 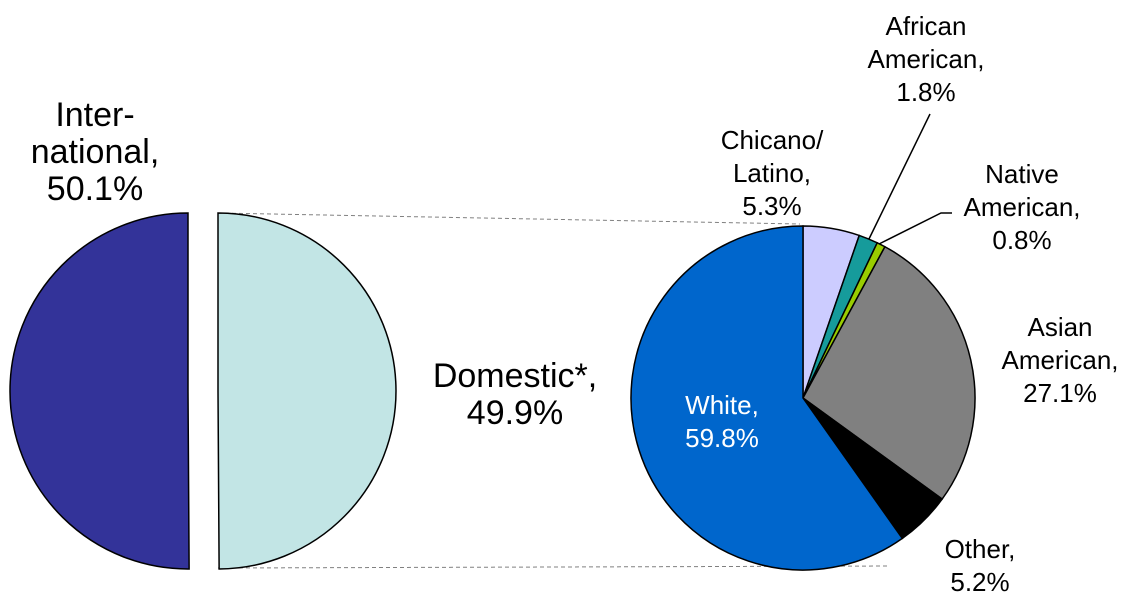 What do you see at coordinates (722, 438) in the screenshot?
I see `label-value: 59.8%` at bounding box center [722, 438].